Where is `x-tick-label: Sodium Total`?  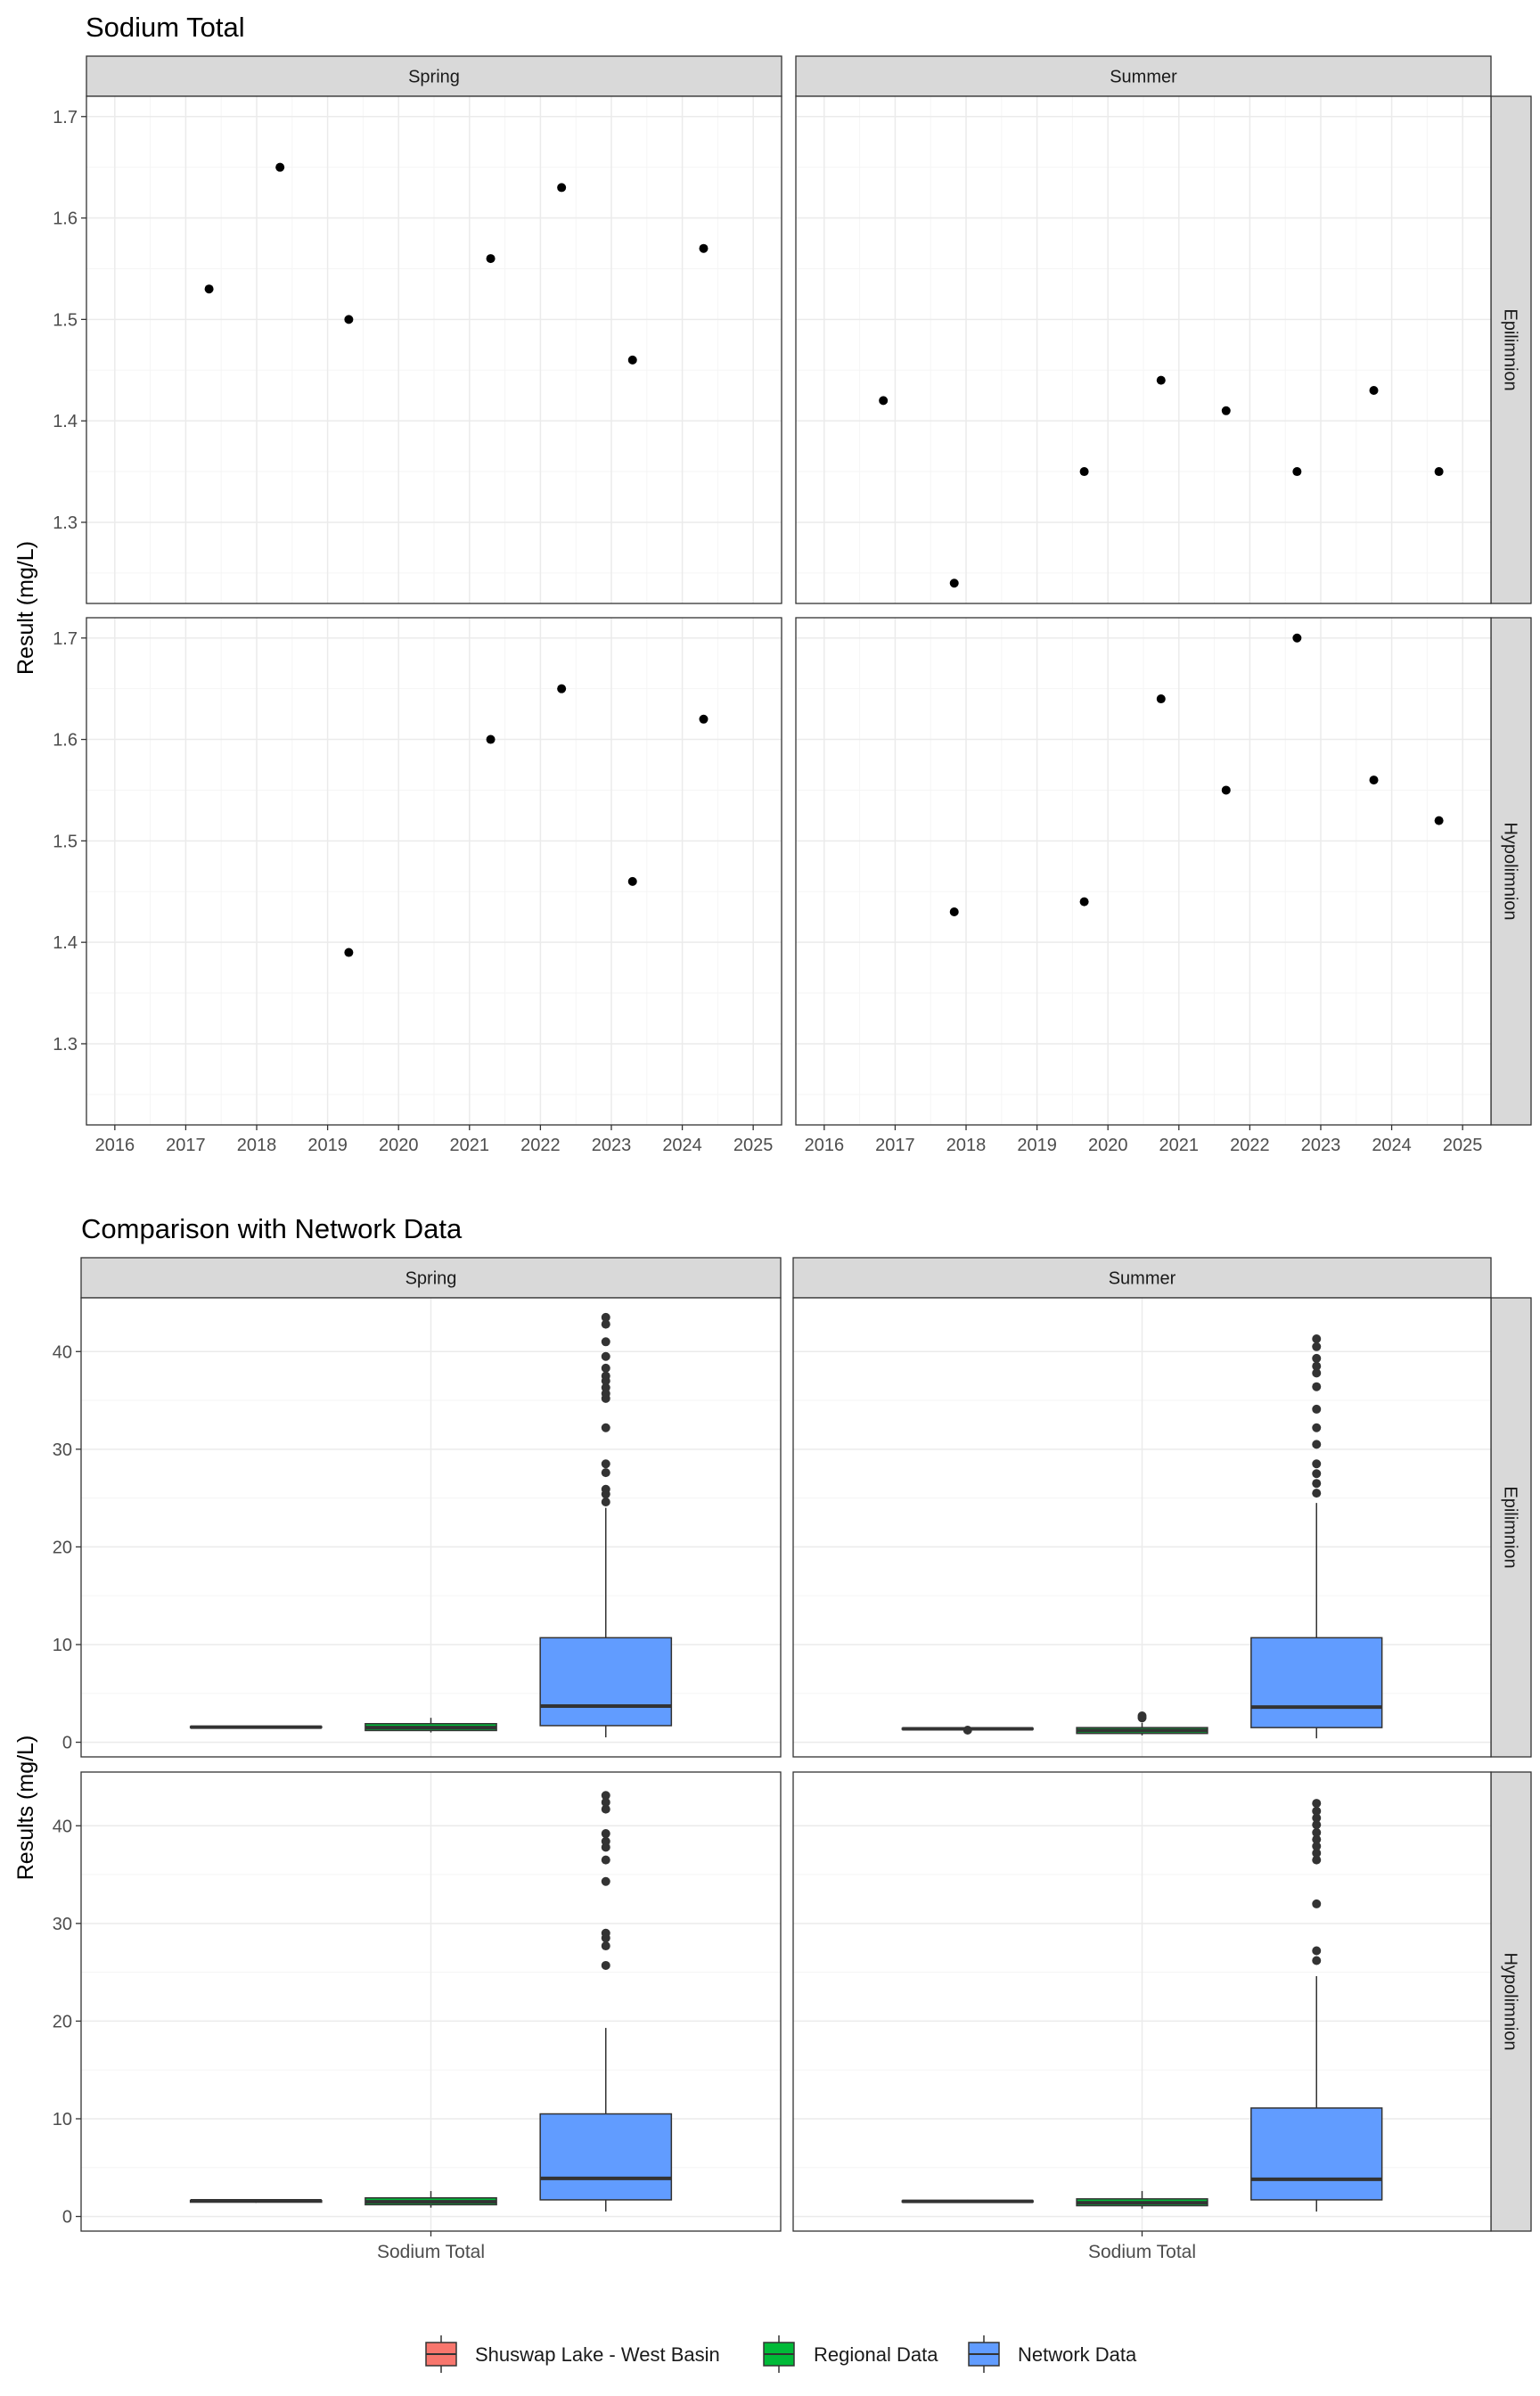 x-tick-label: Sodium Total is located at coordinates (1142, 2252).